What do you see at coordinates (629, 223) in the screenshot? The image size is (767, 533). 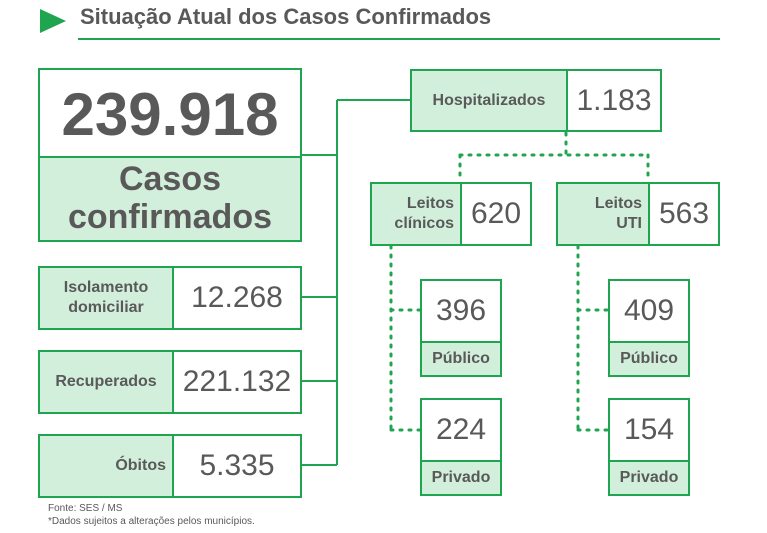 I see `leitos-uti-label-line2: UTI` at bounding box center [629, 223].